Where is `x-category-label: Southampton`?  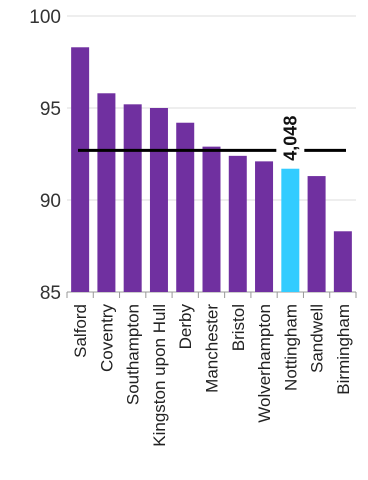
x-category-label: Southampton is located at coordinates (133, 354).